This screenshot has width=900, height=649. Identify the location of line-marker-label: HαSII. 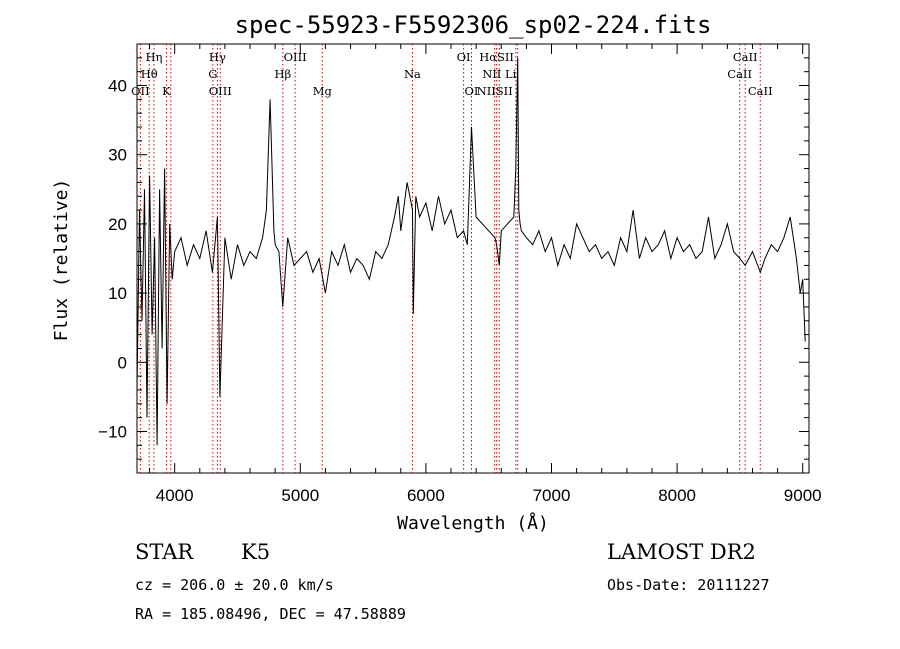
(496, 57).